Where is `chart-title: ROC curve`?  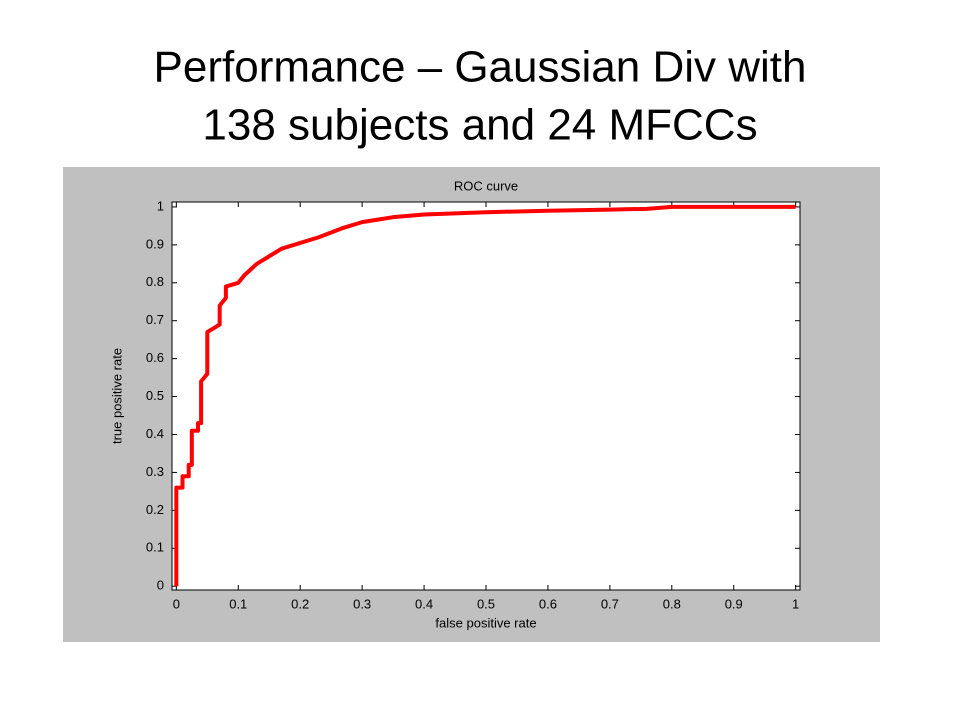
chart-title: ROC curve is located at coordinates (486, 185).